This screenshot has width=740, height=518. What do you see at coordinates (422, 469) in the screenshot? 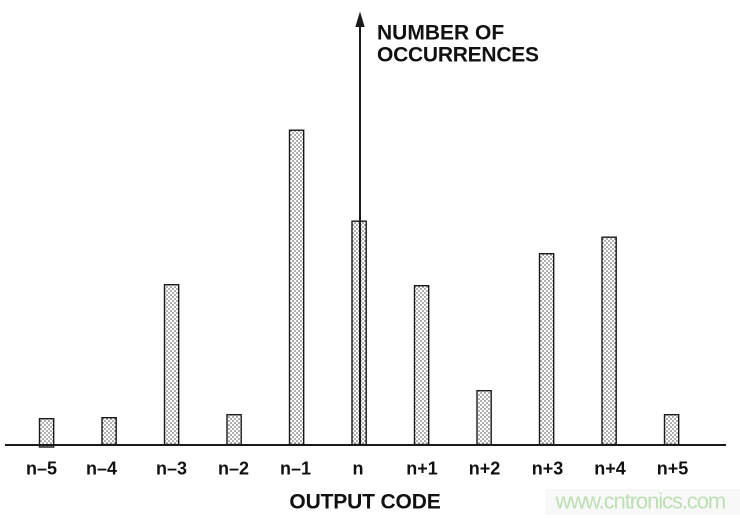
I see `svg-text: n+1` at bounding box center [422, 469].